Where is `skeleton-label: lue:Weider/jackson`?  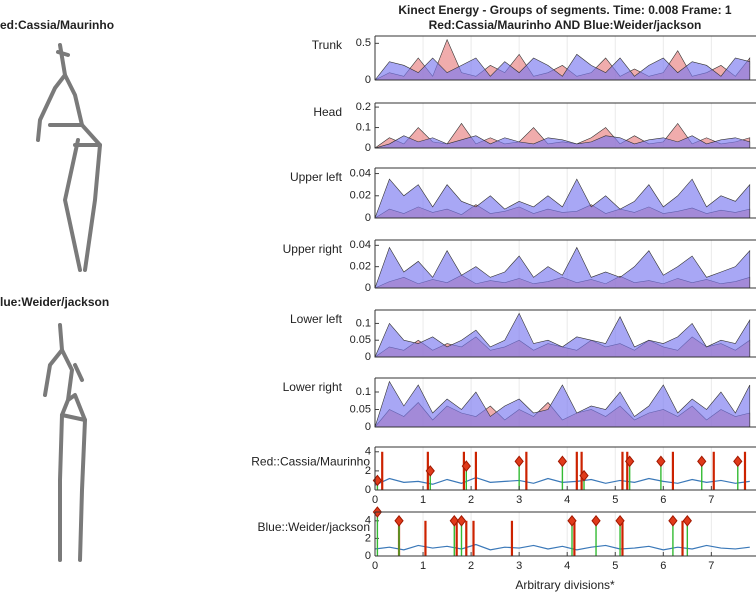
skeleton-label: lue:Weider/jackson is located at coordinates (54, 302).